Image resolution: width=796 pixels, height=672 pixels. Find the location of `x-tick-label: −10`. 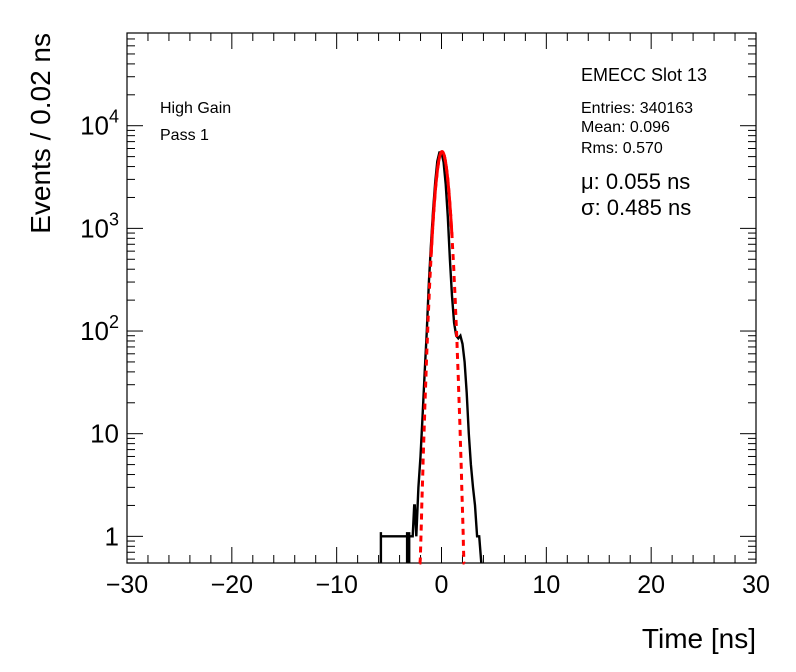

x-tick-label: −10 is located at coordinates (336, 585).